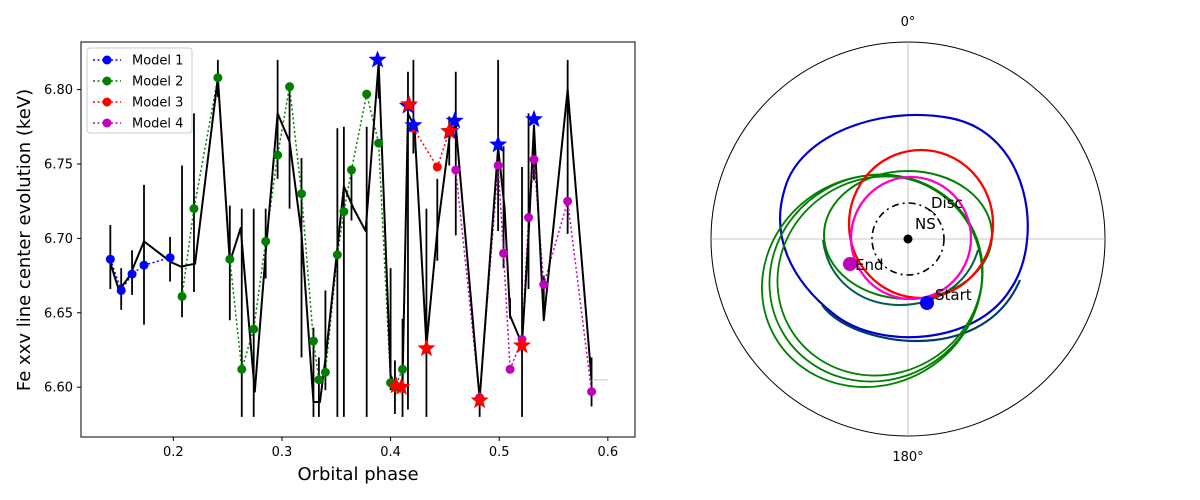 This screenshot has width=1200, height=500. Describe the element at coordinates (282, 452) in the screenshot. I see `x-tick-label: 0.3` at that location.